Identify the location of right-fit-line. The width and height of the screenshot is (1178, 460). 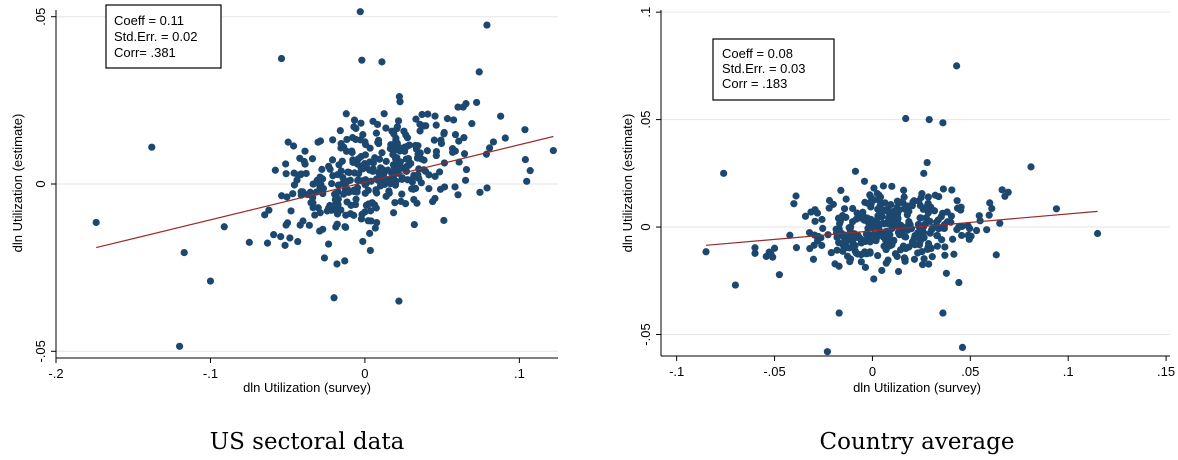
(901, 228).